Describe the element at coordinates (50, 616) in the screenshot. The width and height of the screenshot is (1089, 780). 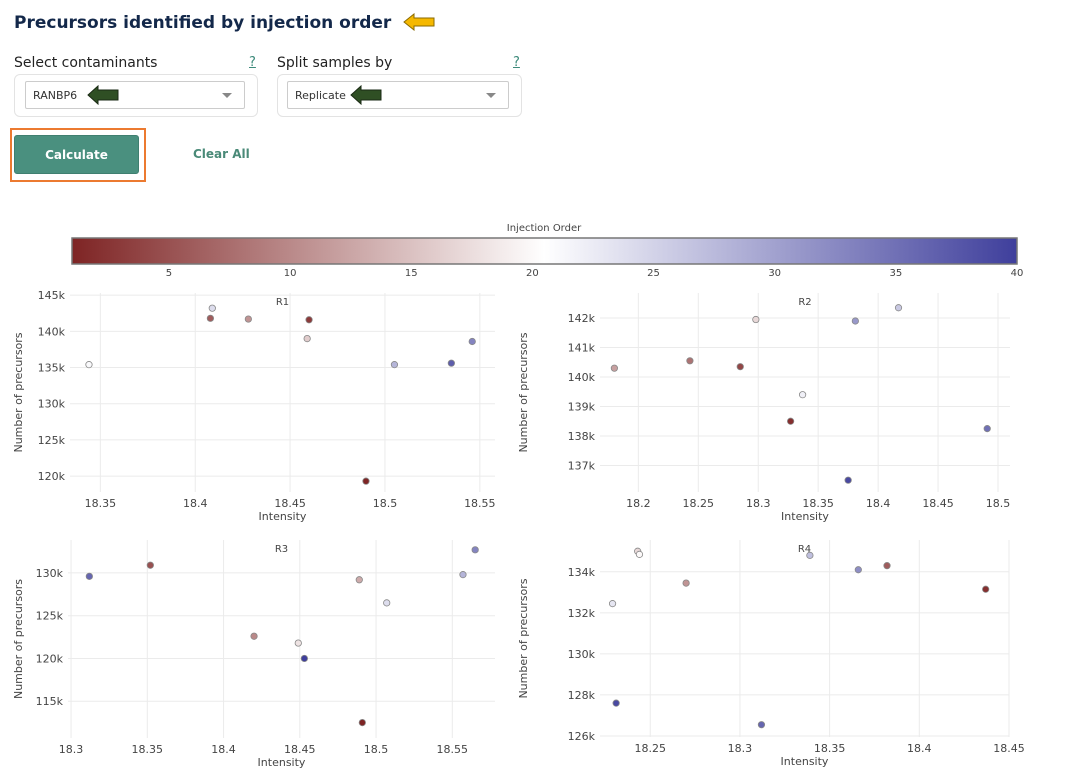
I see `y-tick-label: 125k` at that location.